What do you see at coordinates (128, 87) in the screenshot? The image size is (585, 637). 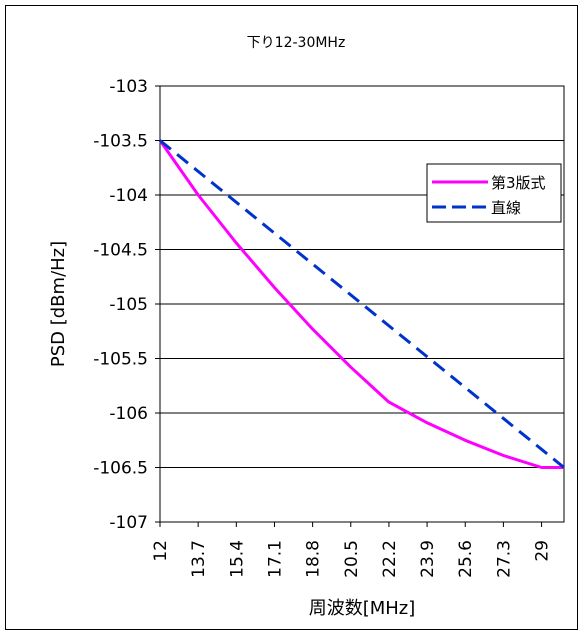 I see `y-tick-label: -103` at bounding box center [128, 87].